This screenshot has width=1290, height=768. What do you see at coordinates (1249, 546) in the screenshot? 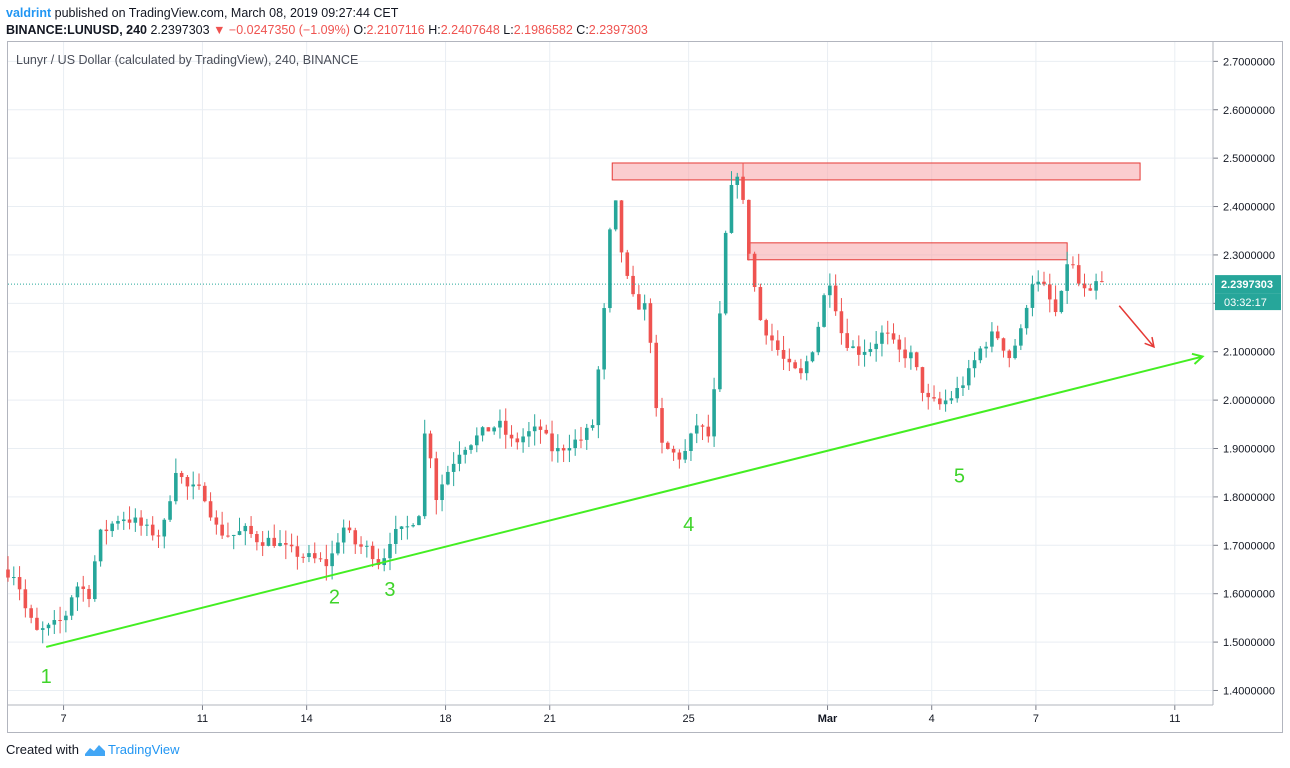
I see `y-tick-label: 1.7000000` at bounding box center [1249, 546].